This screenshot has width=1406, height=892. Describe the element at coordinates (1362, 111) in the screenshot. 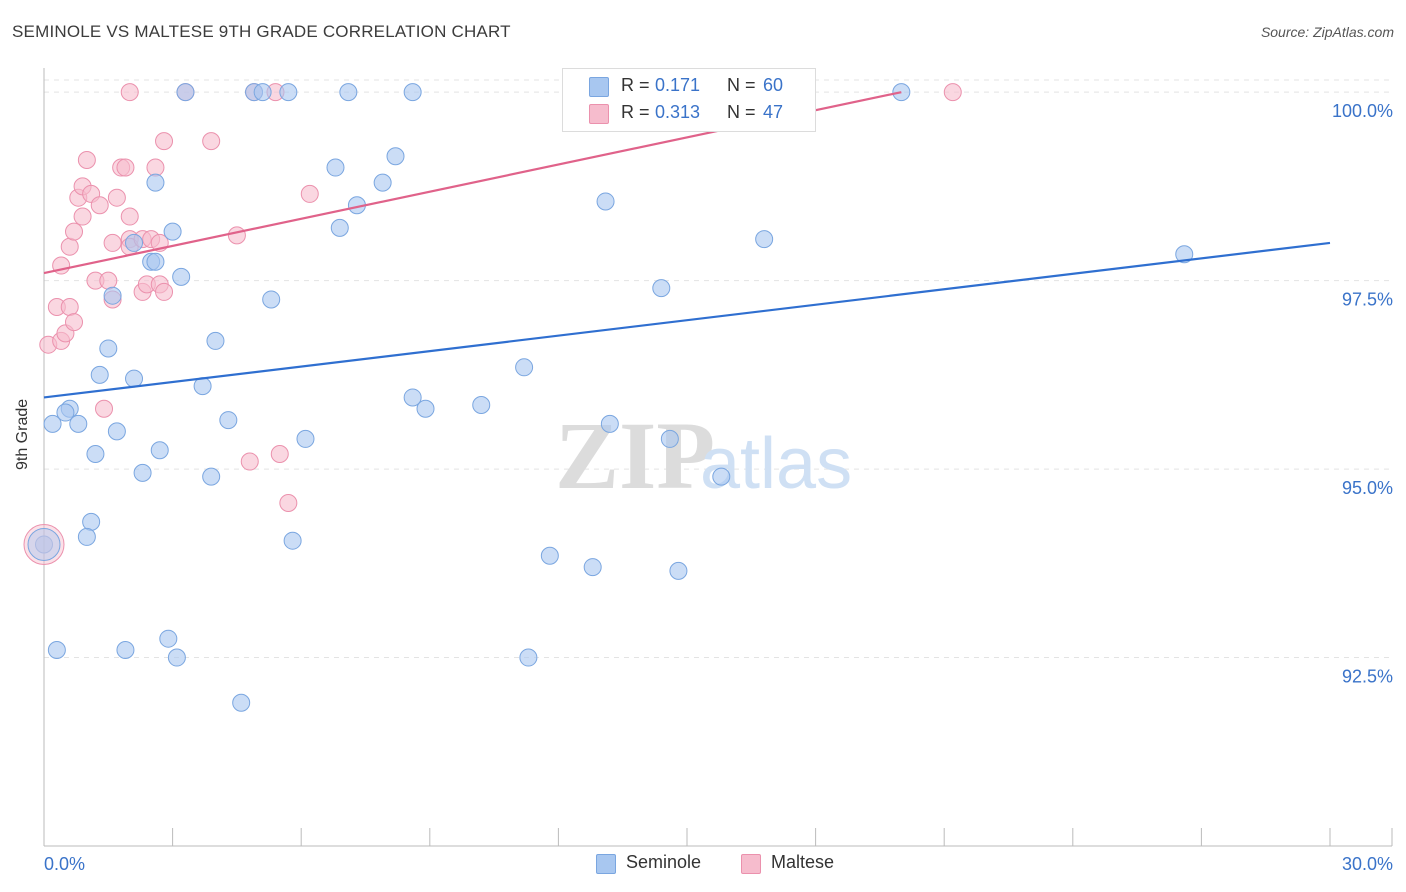

I see `y-tick-label: 100.0%` at that location.